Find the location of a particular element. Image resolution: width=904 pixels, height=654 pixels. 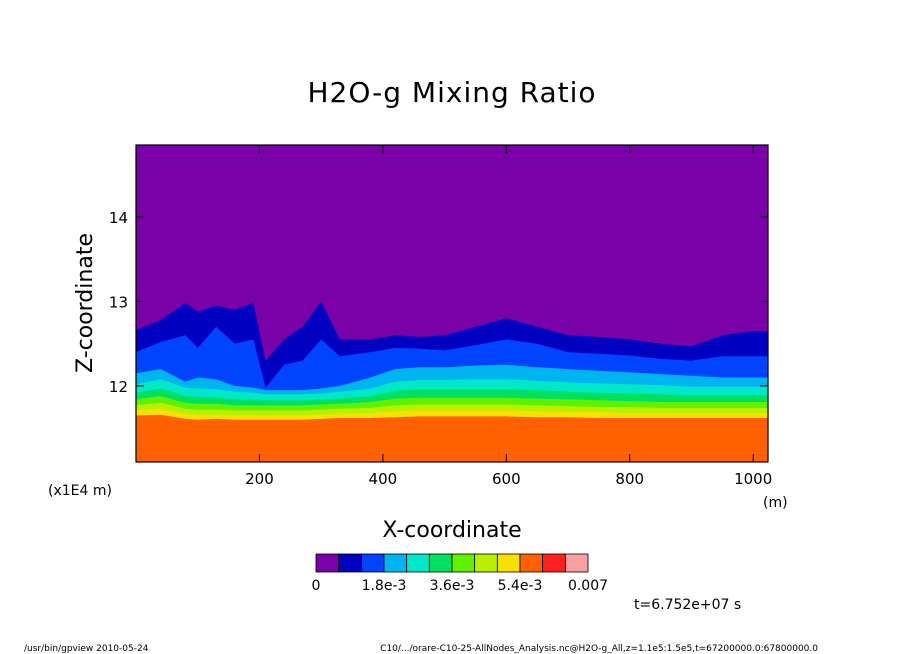

colorbar-label: 5.4e-3 is located at coordinates (520, 586).